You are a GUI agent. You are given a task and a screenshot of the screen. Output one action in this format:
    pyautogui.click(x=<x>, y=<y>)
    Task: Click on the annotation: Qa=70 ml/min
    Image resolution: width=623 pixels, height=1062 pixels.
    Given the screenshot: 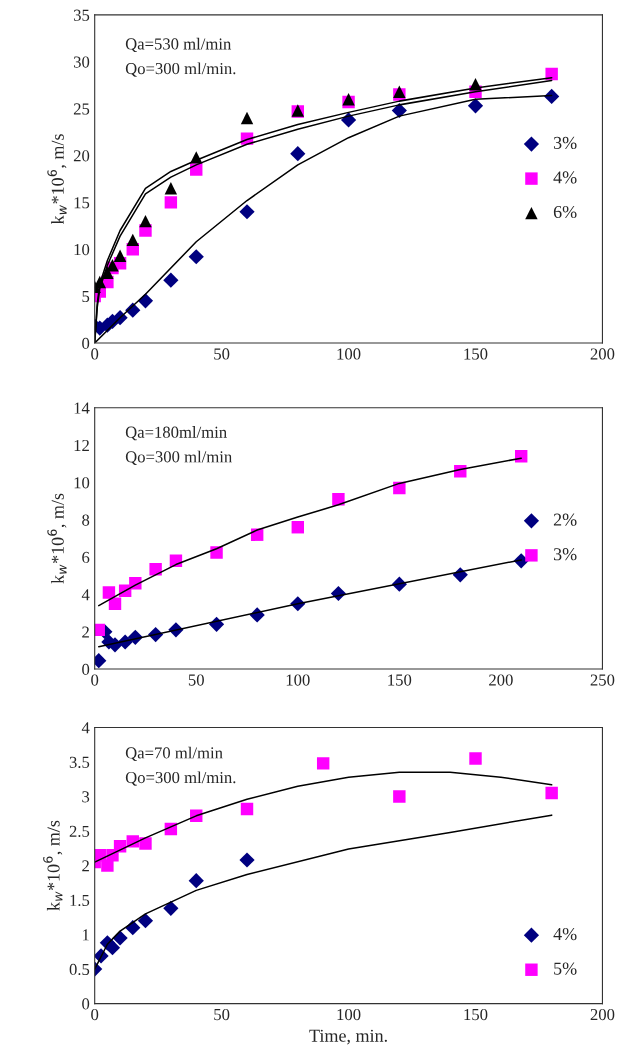 What is the action you would take?
    pyautogui.click(x=174, y=754)
    